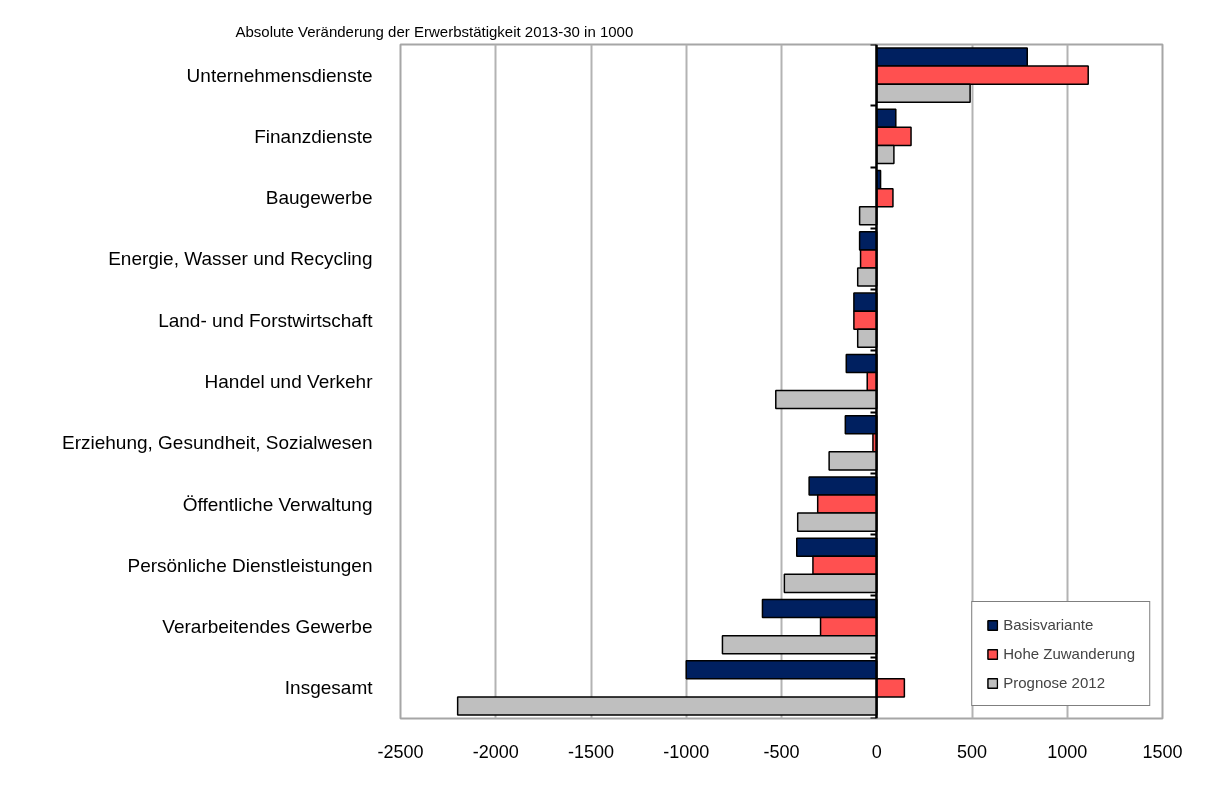 The image size is (1211, 798). Describe the element at coordinates (434, 31) in the screenshot. I see `chart-title: Absolute Veränderung der Erwerbstätigkeit 2013-30 in 1000` at that location.